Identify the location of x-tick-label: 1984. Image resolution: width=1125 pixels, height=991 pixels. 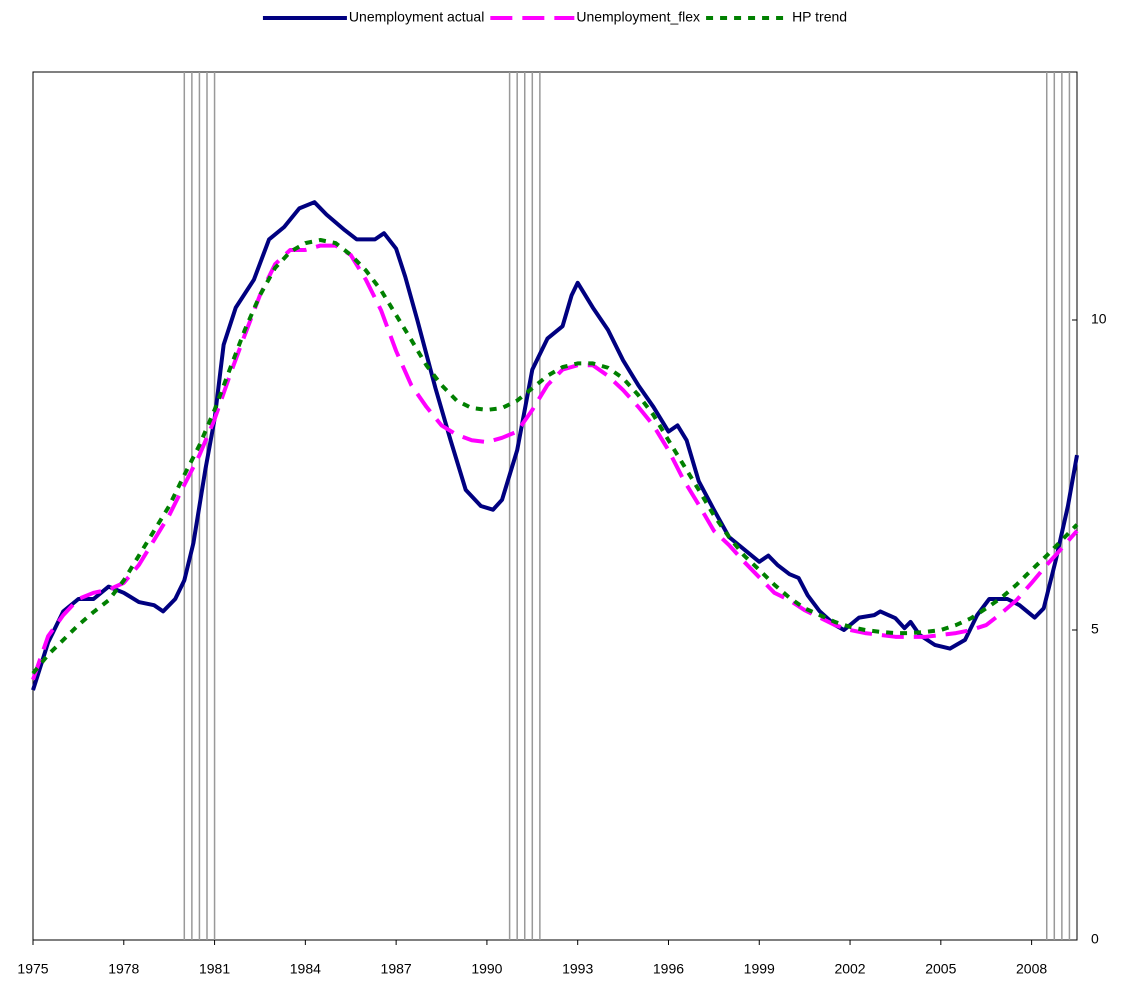
(305, 969).